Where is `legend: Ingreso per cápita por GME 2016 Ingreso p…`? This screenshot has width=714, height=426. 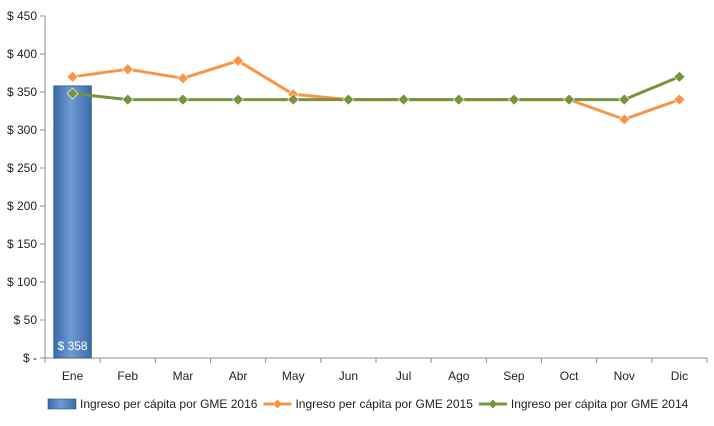
legend: Ingreso per cápita por GME 2016 Ingreso p… is located at coordinates (368, 404).